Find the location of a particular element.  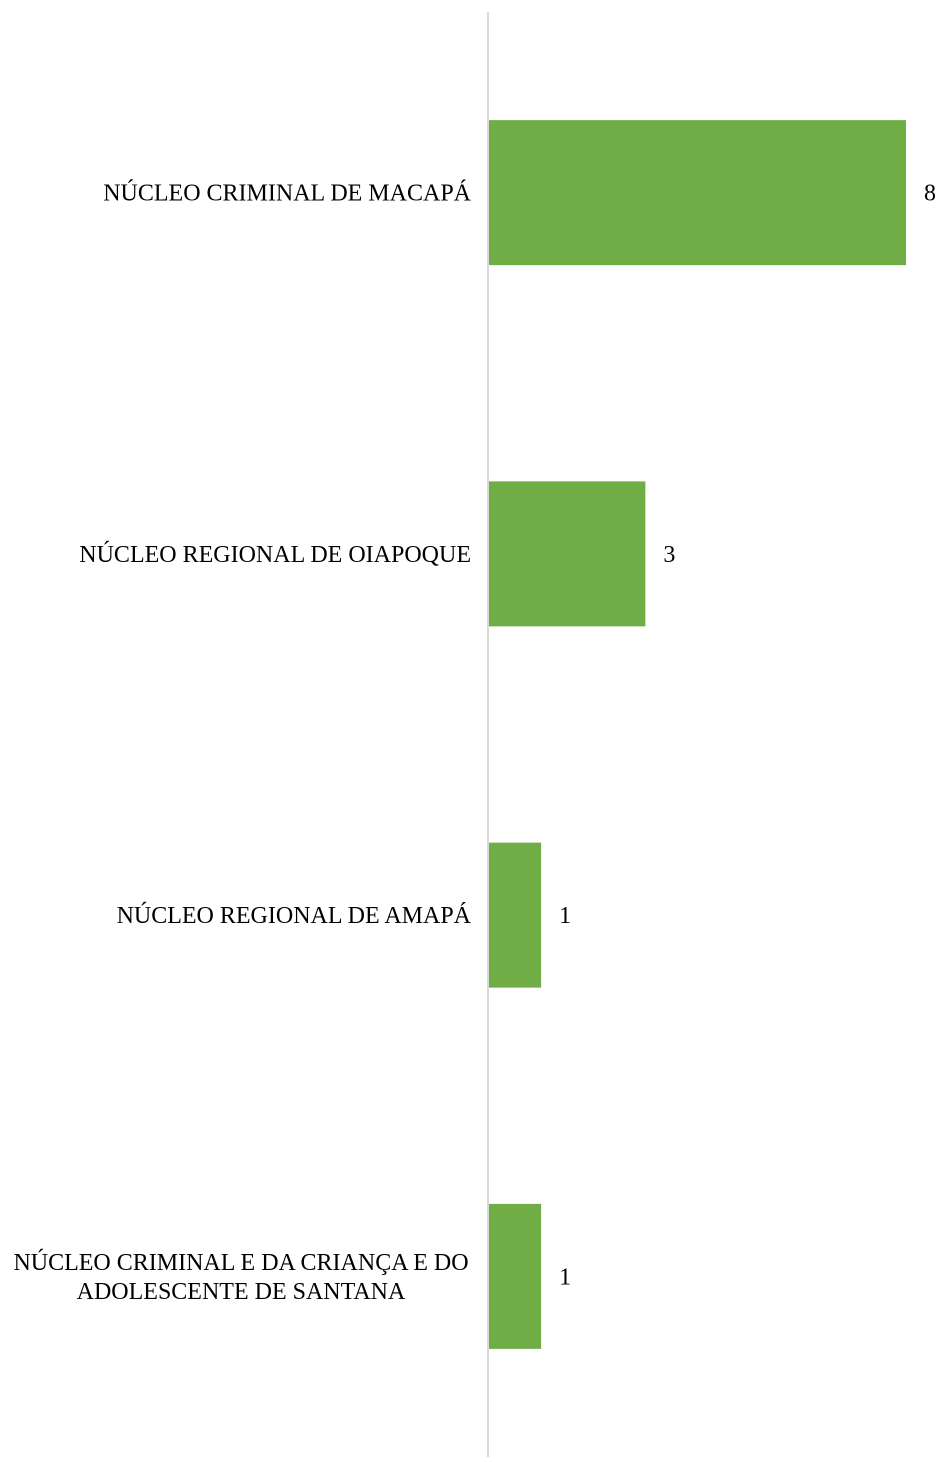

data-label: 3 is located at coordinates (669, 555).